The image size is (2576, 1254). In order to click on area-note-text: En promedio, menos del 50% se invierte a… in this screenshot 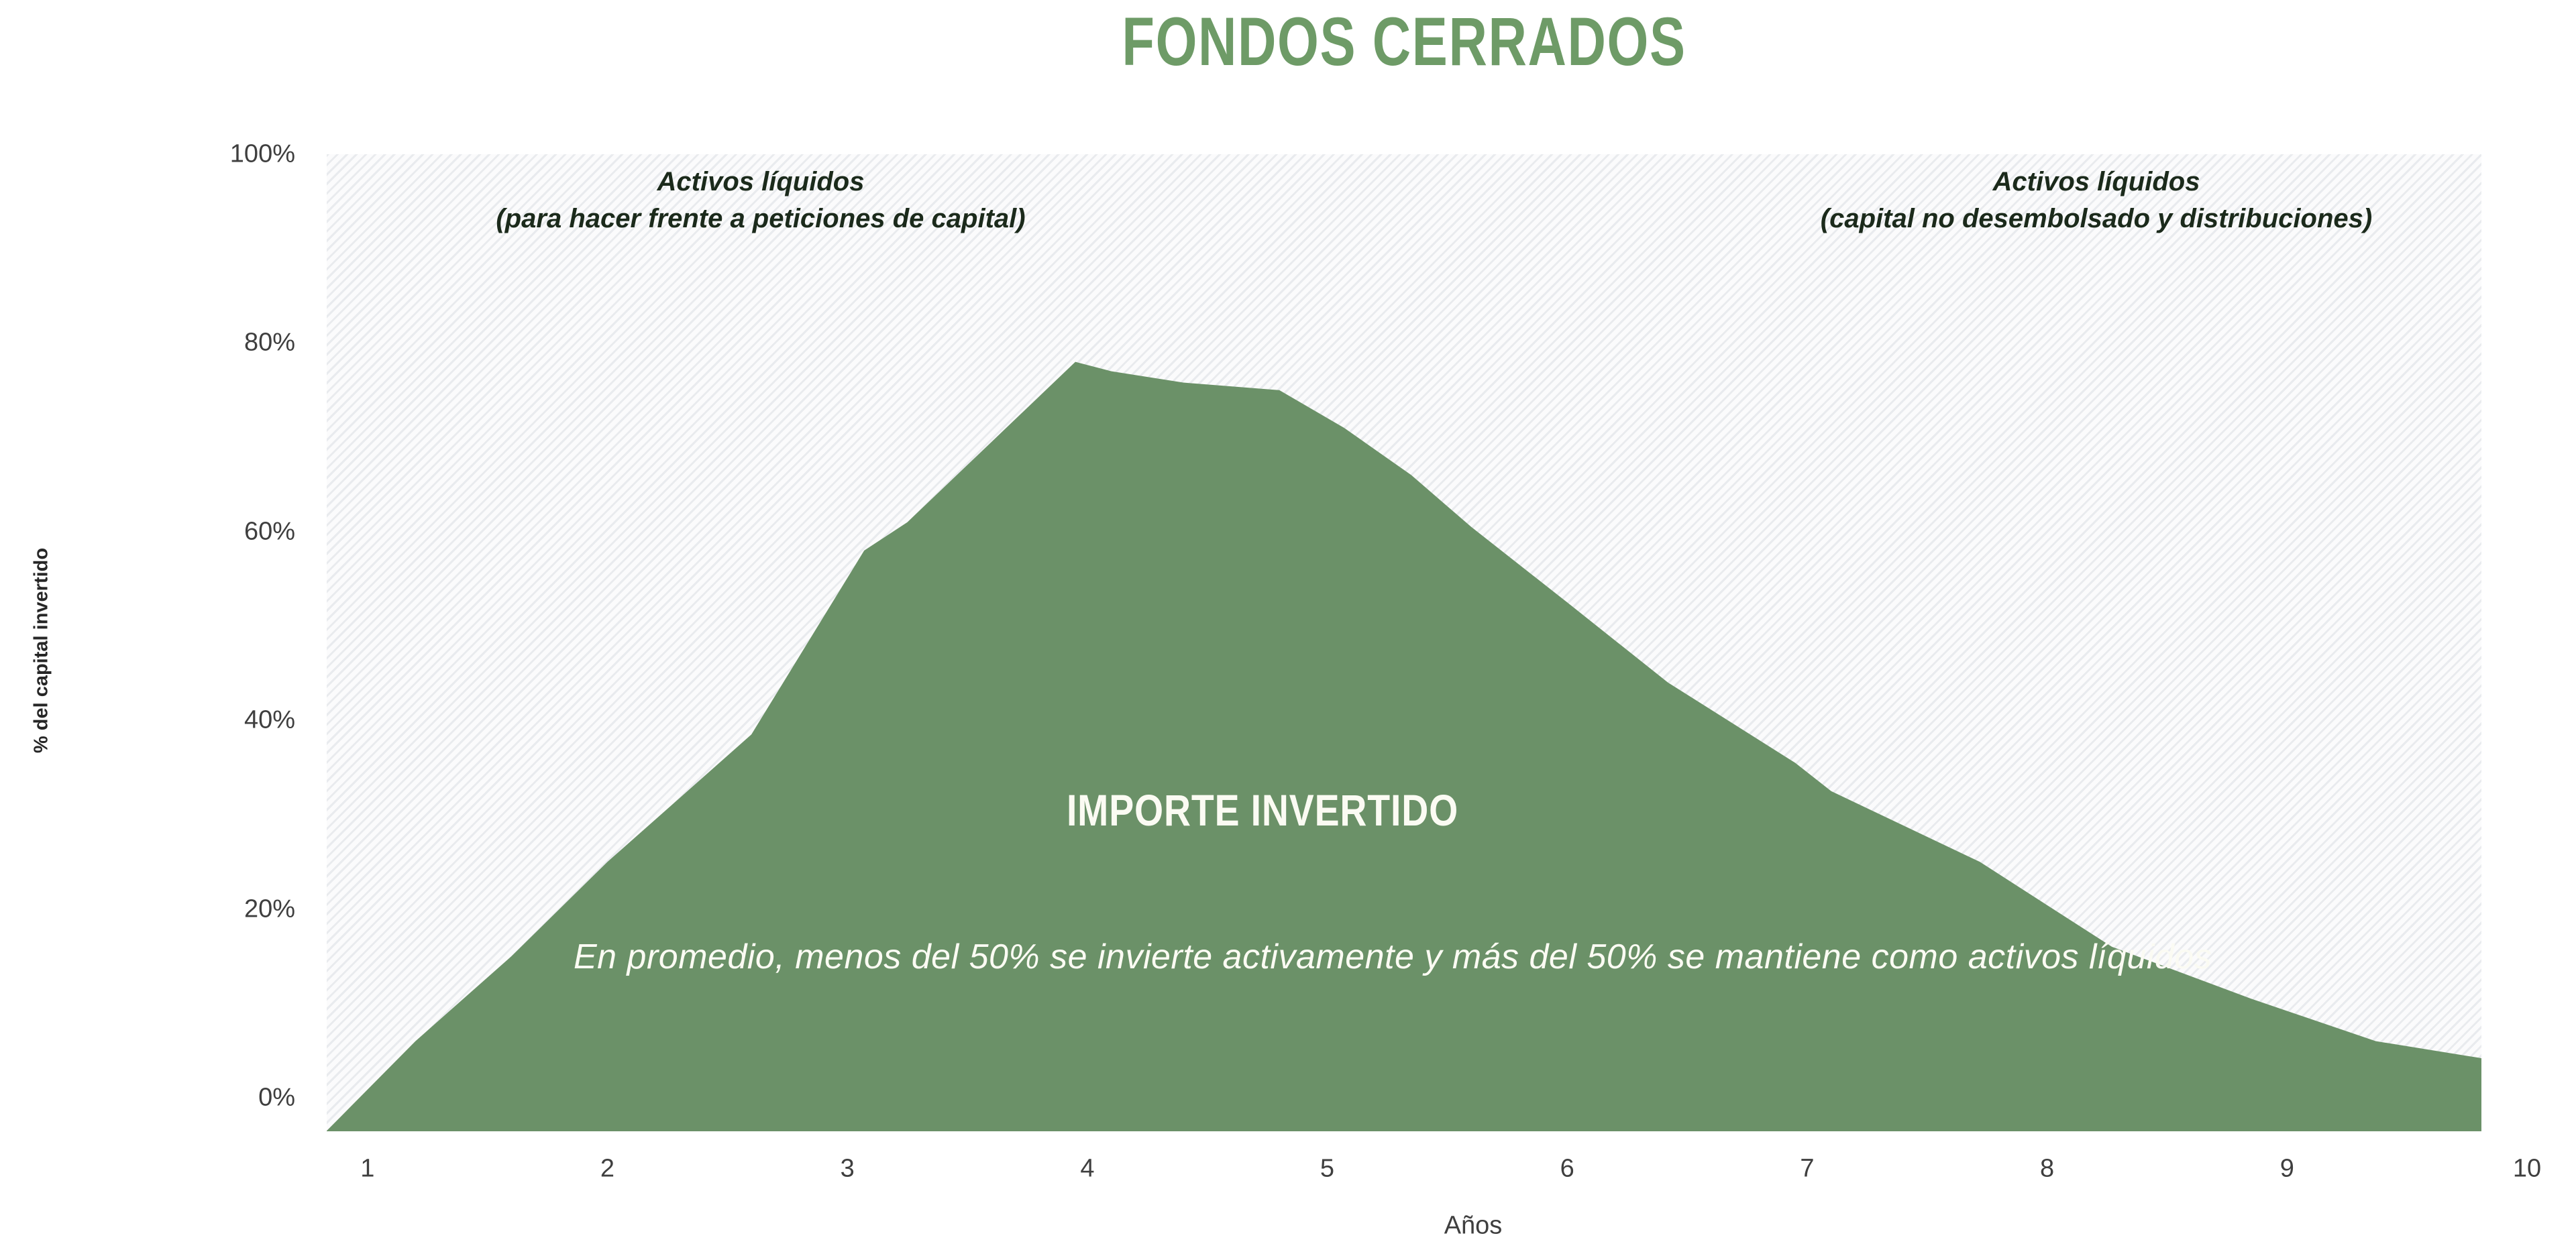, I will do `click(1393, 956)`.